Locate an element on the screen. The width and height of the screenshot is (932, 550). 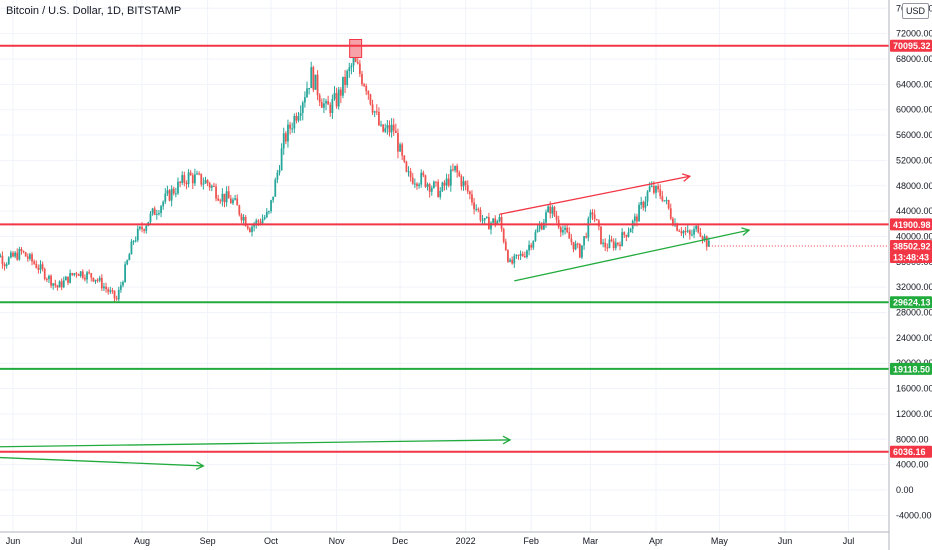
level-price-label: 6036.16 is located at coordinates (909, 452).